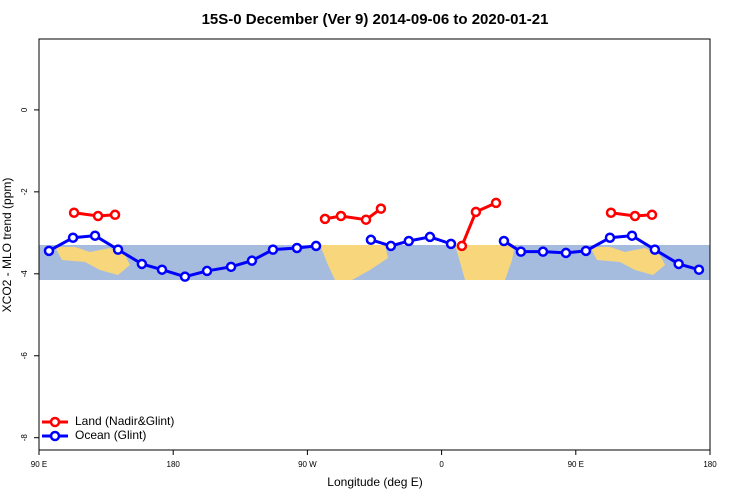 Image resolution: width=750 pixels, height=500 pixels. I want to click on y-tick-label: 0, so click(24, 109).